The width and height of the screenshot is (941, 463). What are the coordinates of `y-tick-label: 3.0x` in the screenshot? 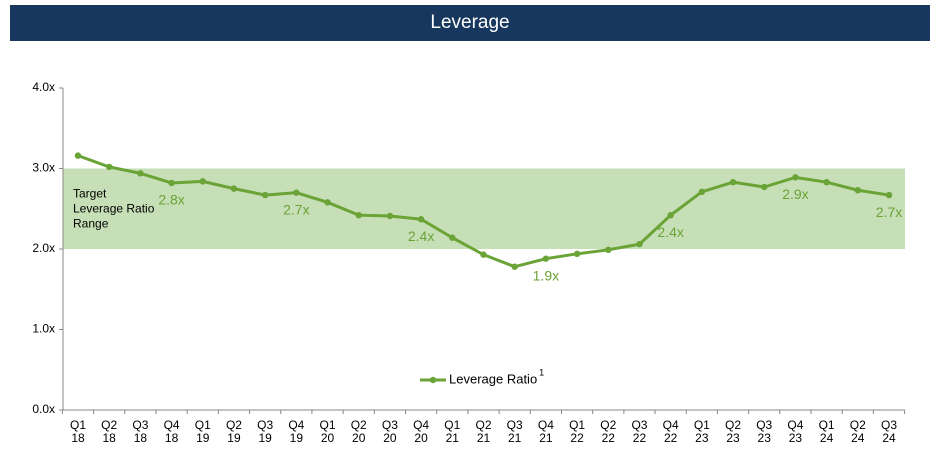 It's located at (43, 168).